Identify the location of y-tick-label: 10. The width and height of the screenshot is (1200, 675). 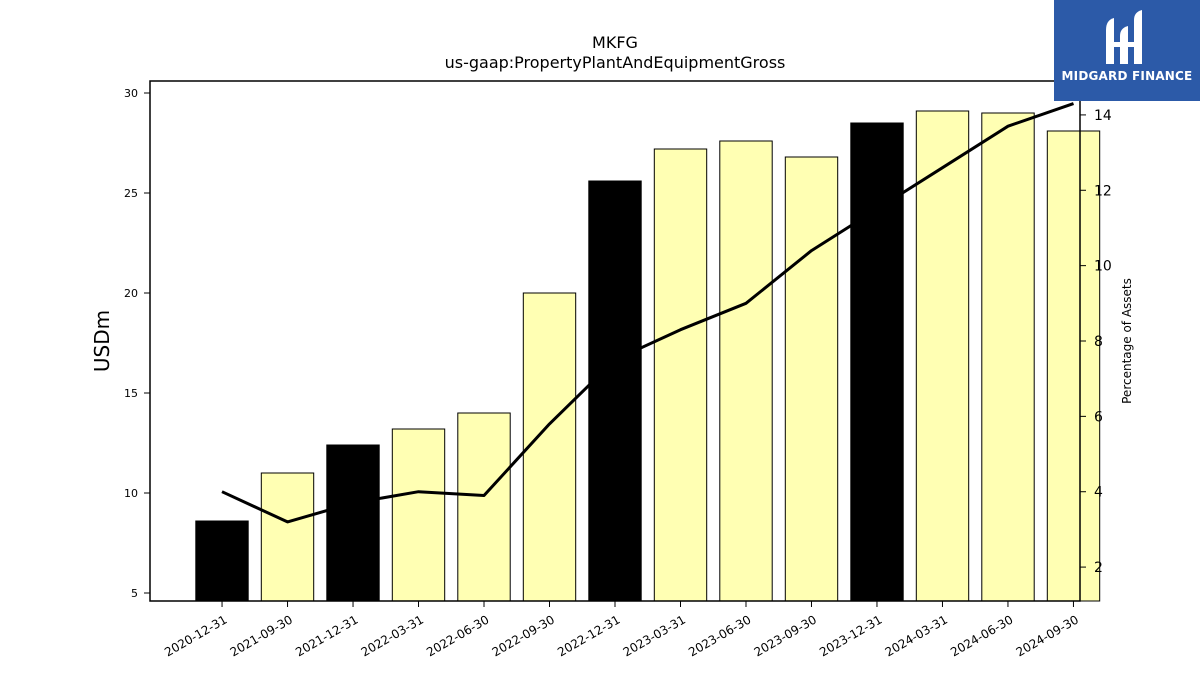
(131, 493).